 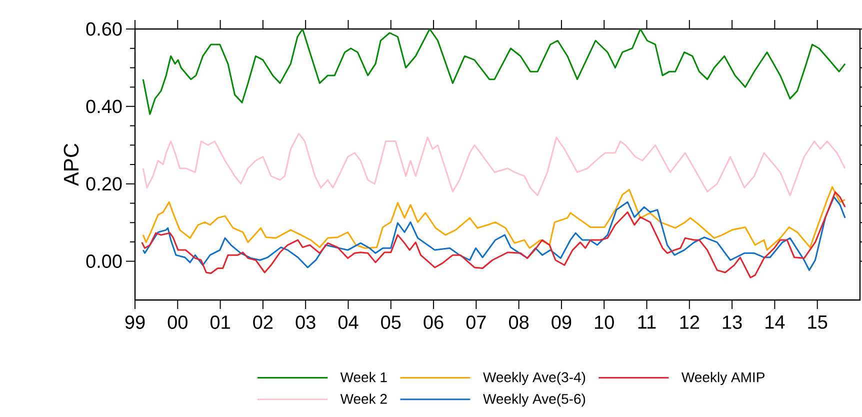 What do you see at coordinates (104, 107) in the screenshot?
I see `y-tick-label: 0.40` at bounding box center [104, 107].